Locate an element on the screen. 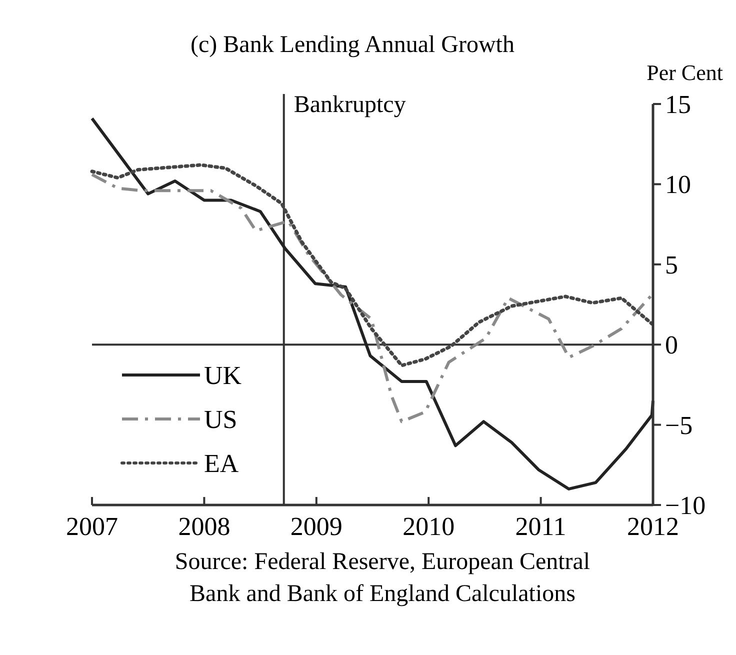 The width and height of the screenshot is (736, 655). source-note: Source: Federal Reserve, European Central Bank and Bank of England Calculations is located at coordinates (382, 578).